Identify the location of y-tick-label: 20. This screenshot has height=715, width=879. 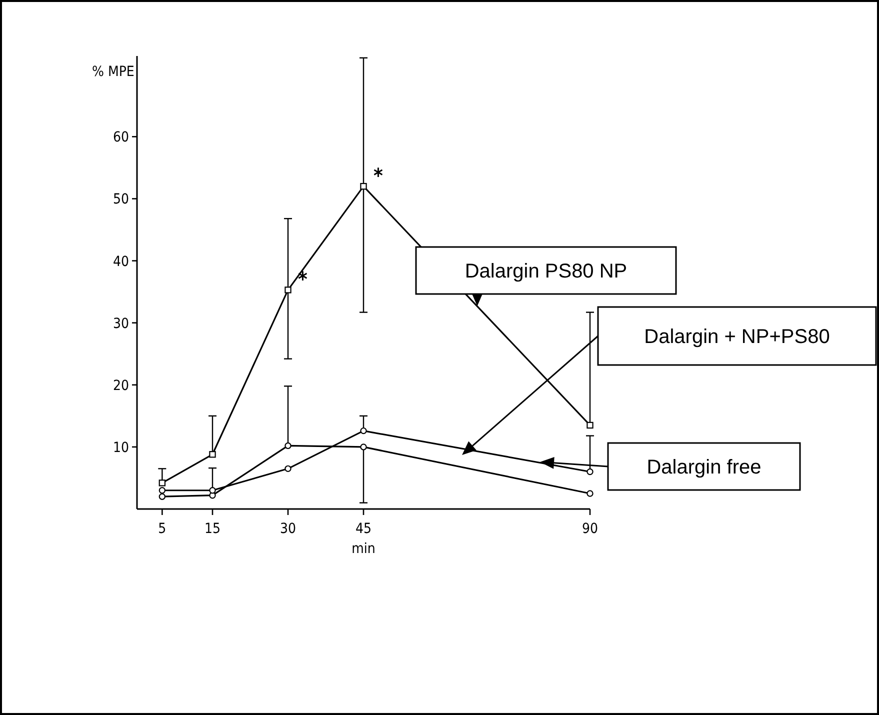
(120, 386).